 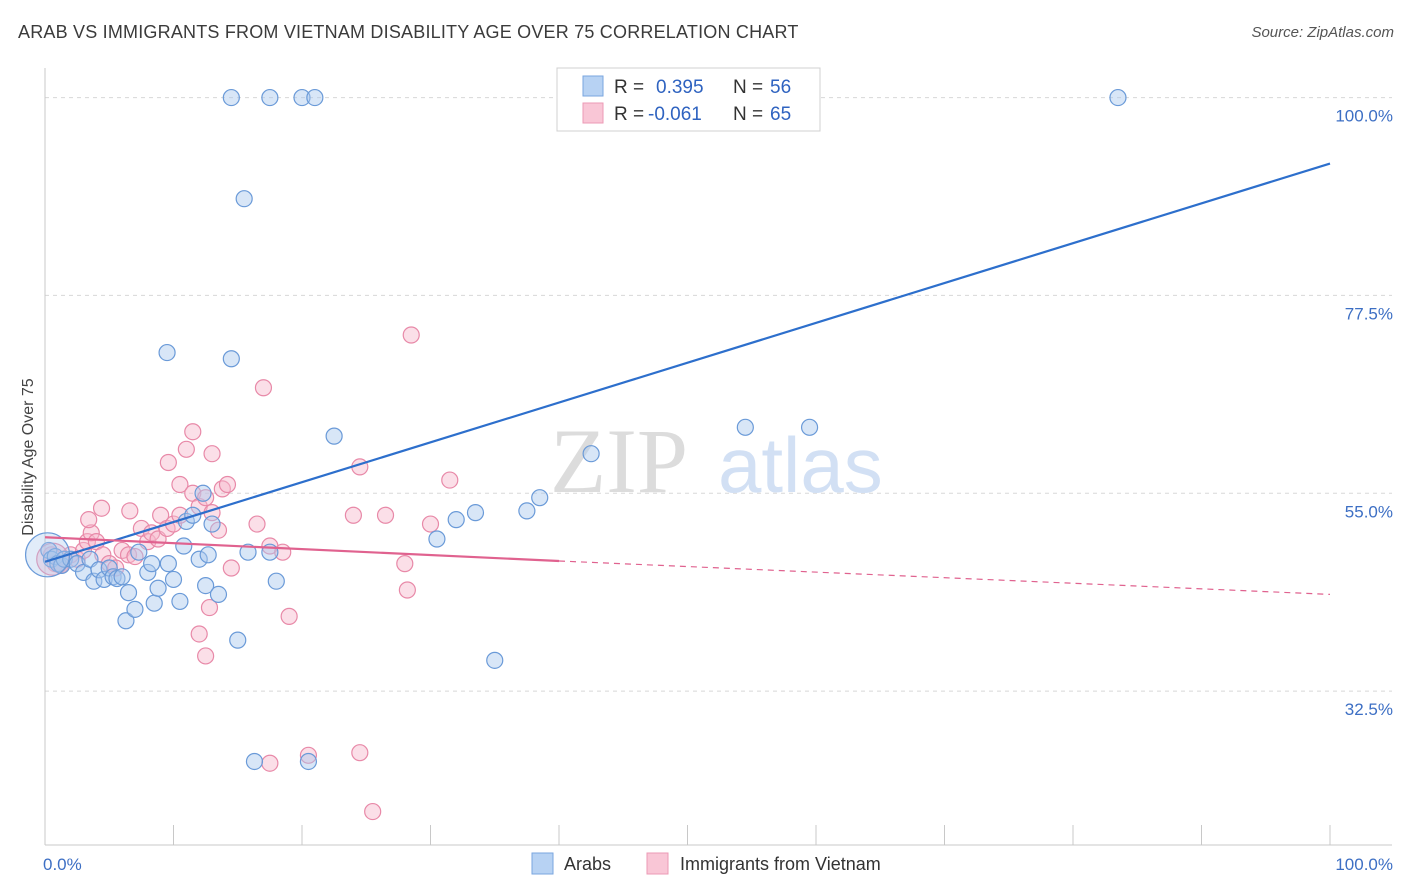 I want to click on legend-swatch-vietnam, so click(x=593, y=113).